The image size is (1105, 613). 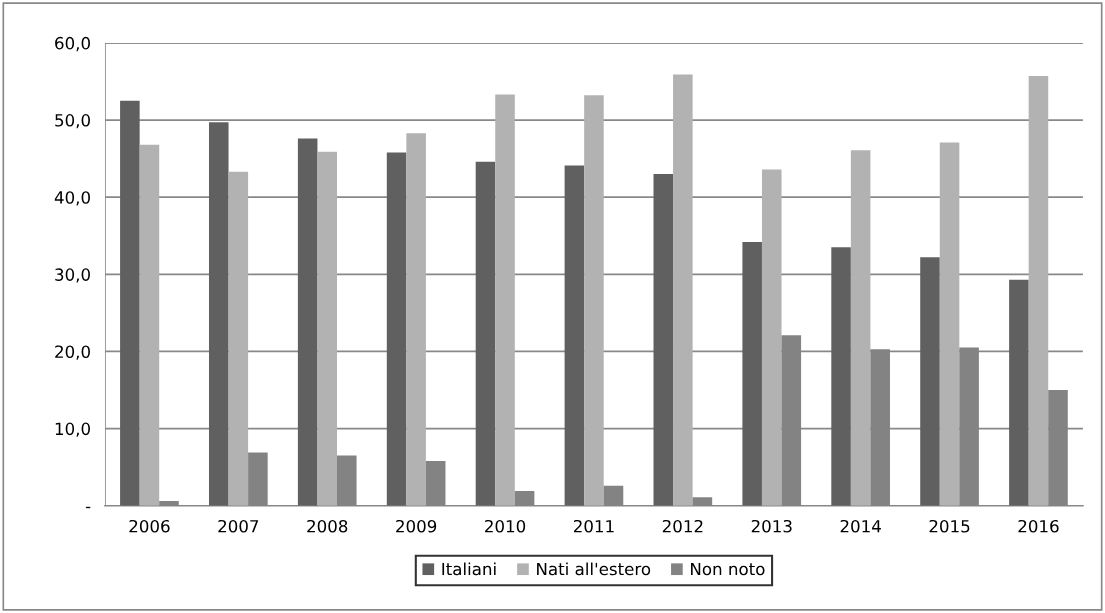 What do you see at coordinates (860, 526) in the screenshot?
I see `x-tick-label: 2014` at bounding box center [860, 526].